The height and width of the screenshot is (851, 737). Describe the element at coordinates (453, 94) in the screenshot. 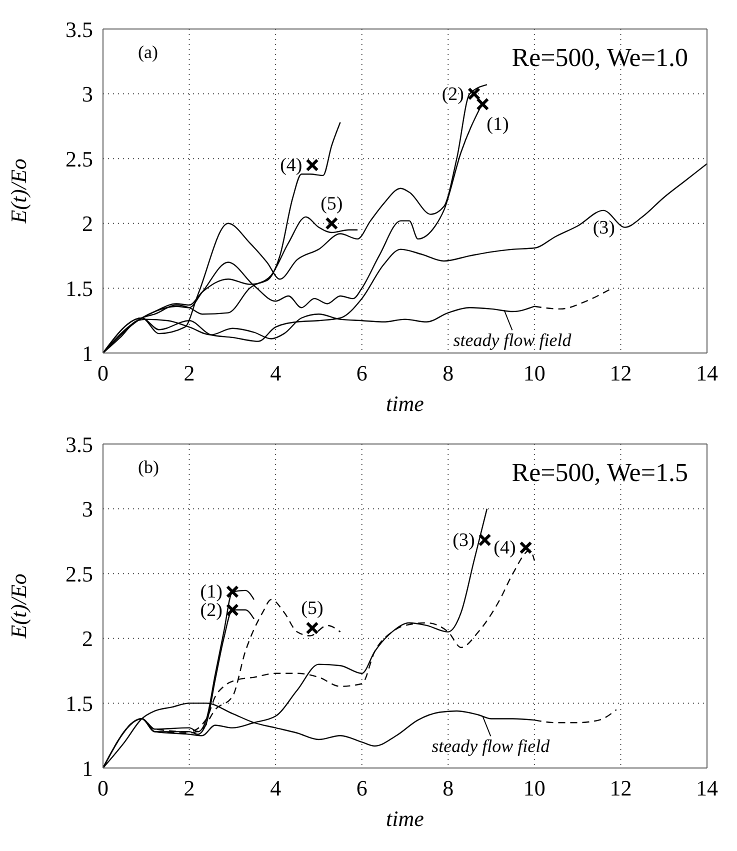

I see `annotation: (2)` at that location.